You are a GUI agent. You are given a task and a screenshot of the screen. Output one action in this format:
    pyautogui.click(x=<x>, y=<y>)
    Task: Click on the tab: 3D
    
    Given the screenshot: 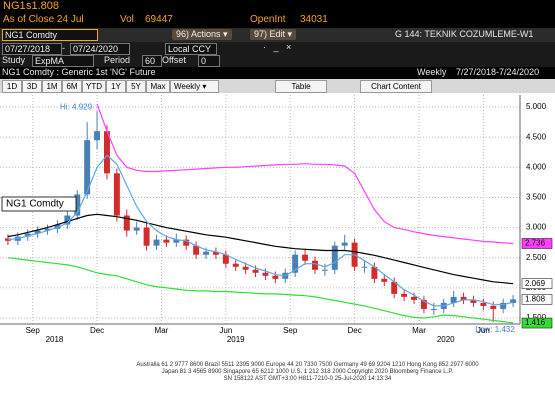 What is the action you would take?
    pyautogui.click(x=32, y=86)
    